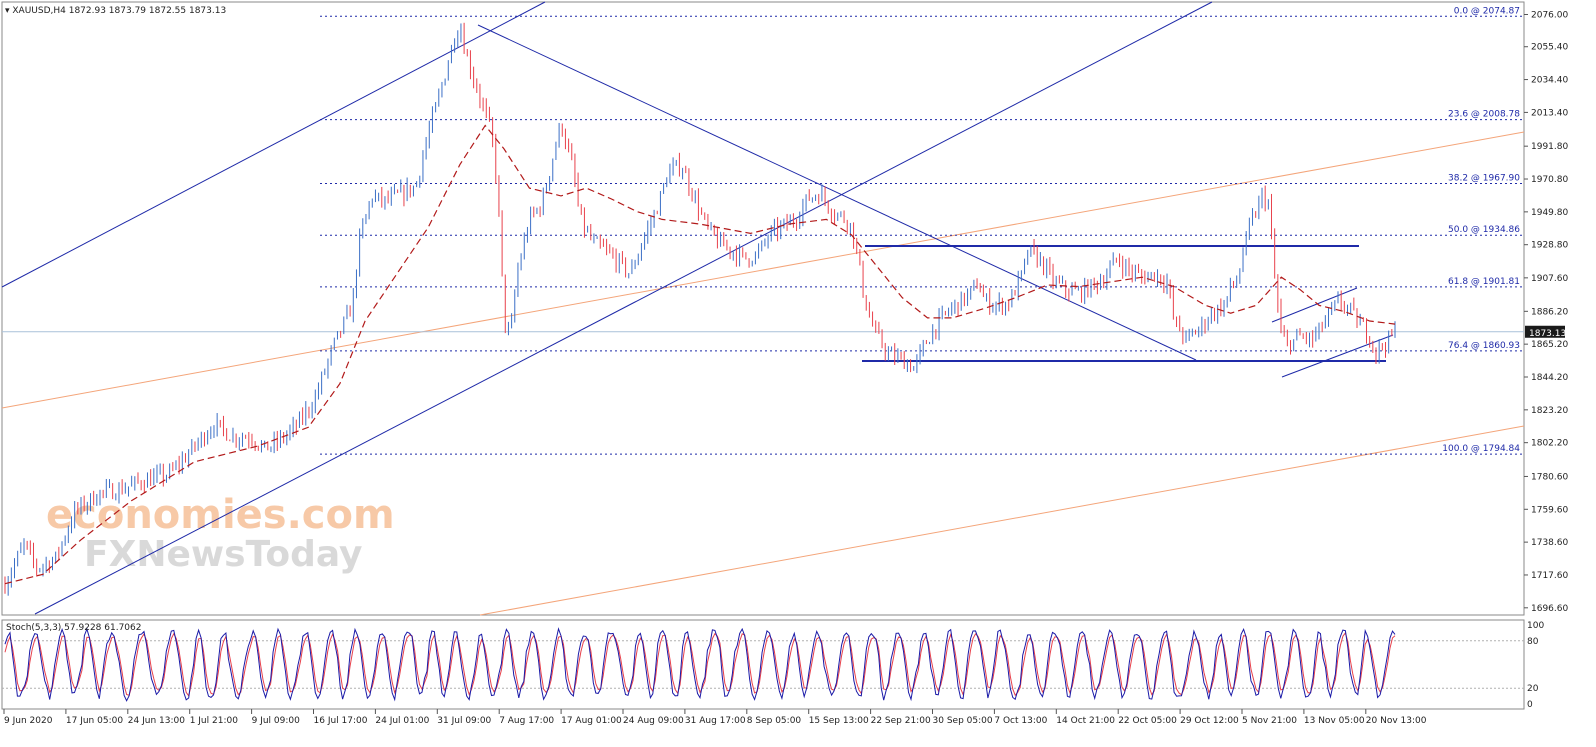 This screenshot has width=1596, height=747. Describe the element at coordinates (28, 721) in the screenshot. I see `time-axis-label: 9 Jun 2020` at that location.